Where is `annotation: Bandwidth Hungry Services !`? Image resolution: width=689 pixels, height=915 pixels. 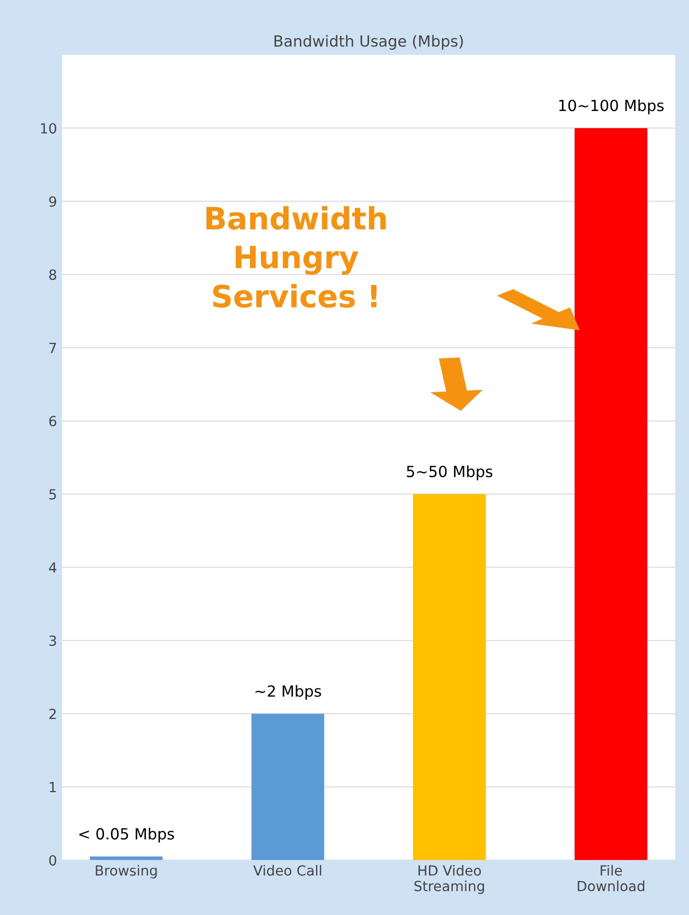 annotation: Bandwidth Hungry Services ! is located at coordinates (296, 257).